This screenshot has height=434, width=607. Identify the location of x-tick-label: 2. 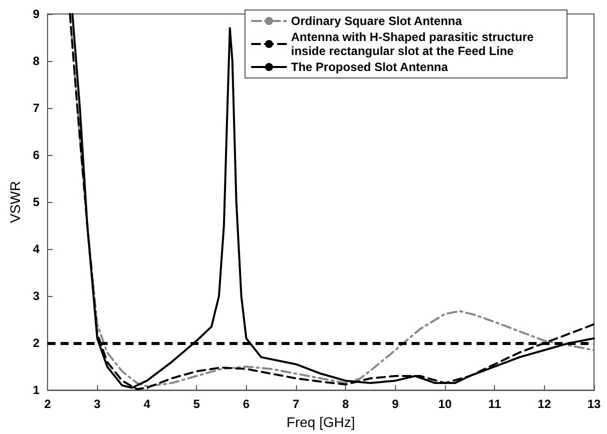
(48, 404).